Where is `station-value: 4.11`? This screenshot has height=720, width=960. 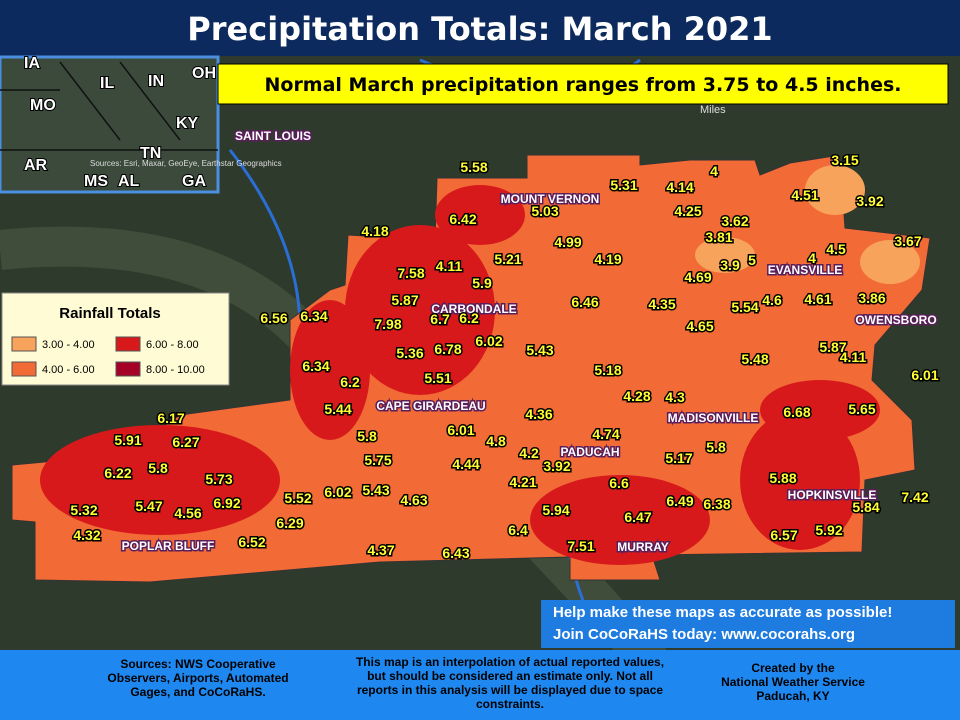 station-value: 4.11 is located at coordinates (853, 357).